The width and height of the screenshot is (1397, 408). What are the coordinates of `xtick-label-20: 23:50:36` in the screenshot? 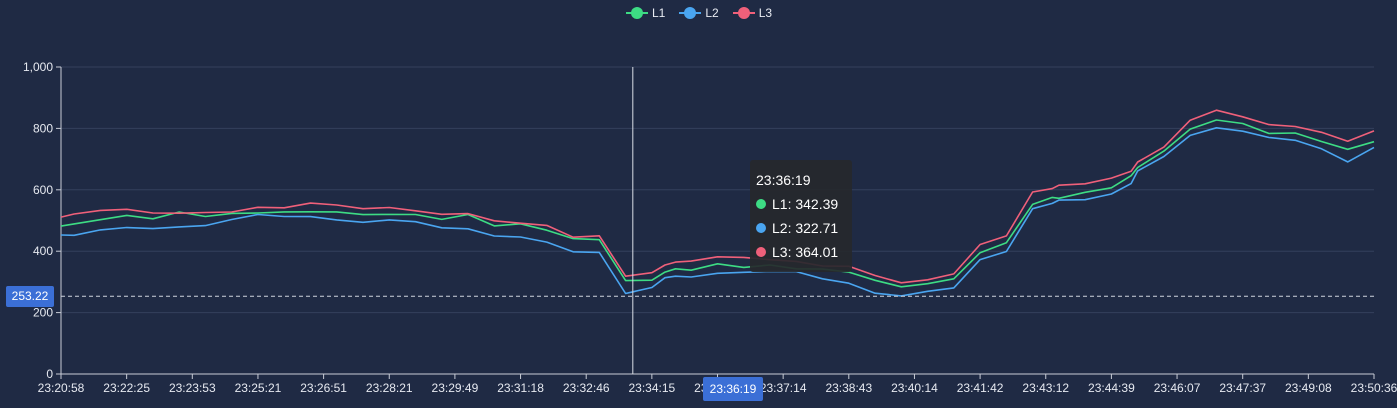 It's located at (1374, 388).